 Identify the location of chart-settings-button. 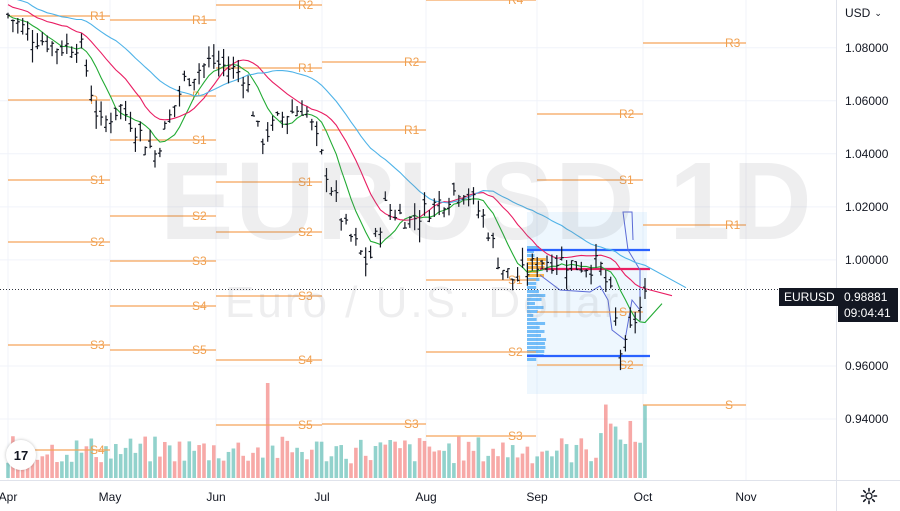
(868, 495).